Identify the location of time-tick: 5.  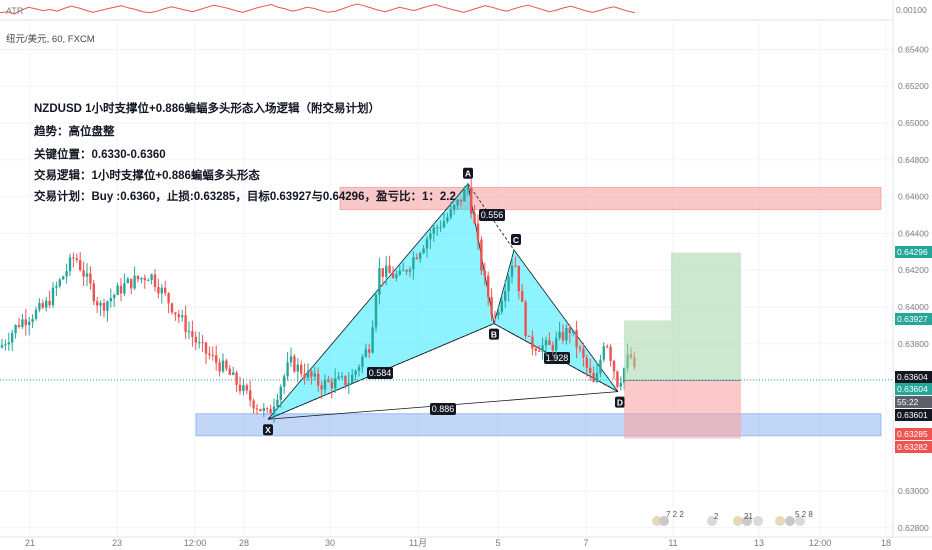
(497, 543).